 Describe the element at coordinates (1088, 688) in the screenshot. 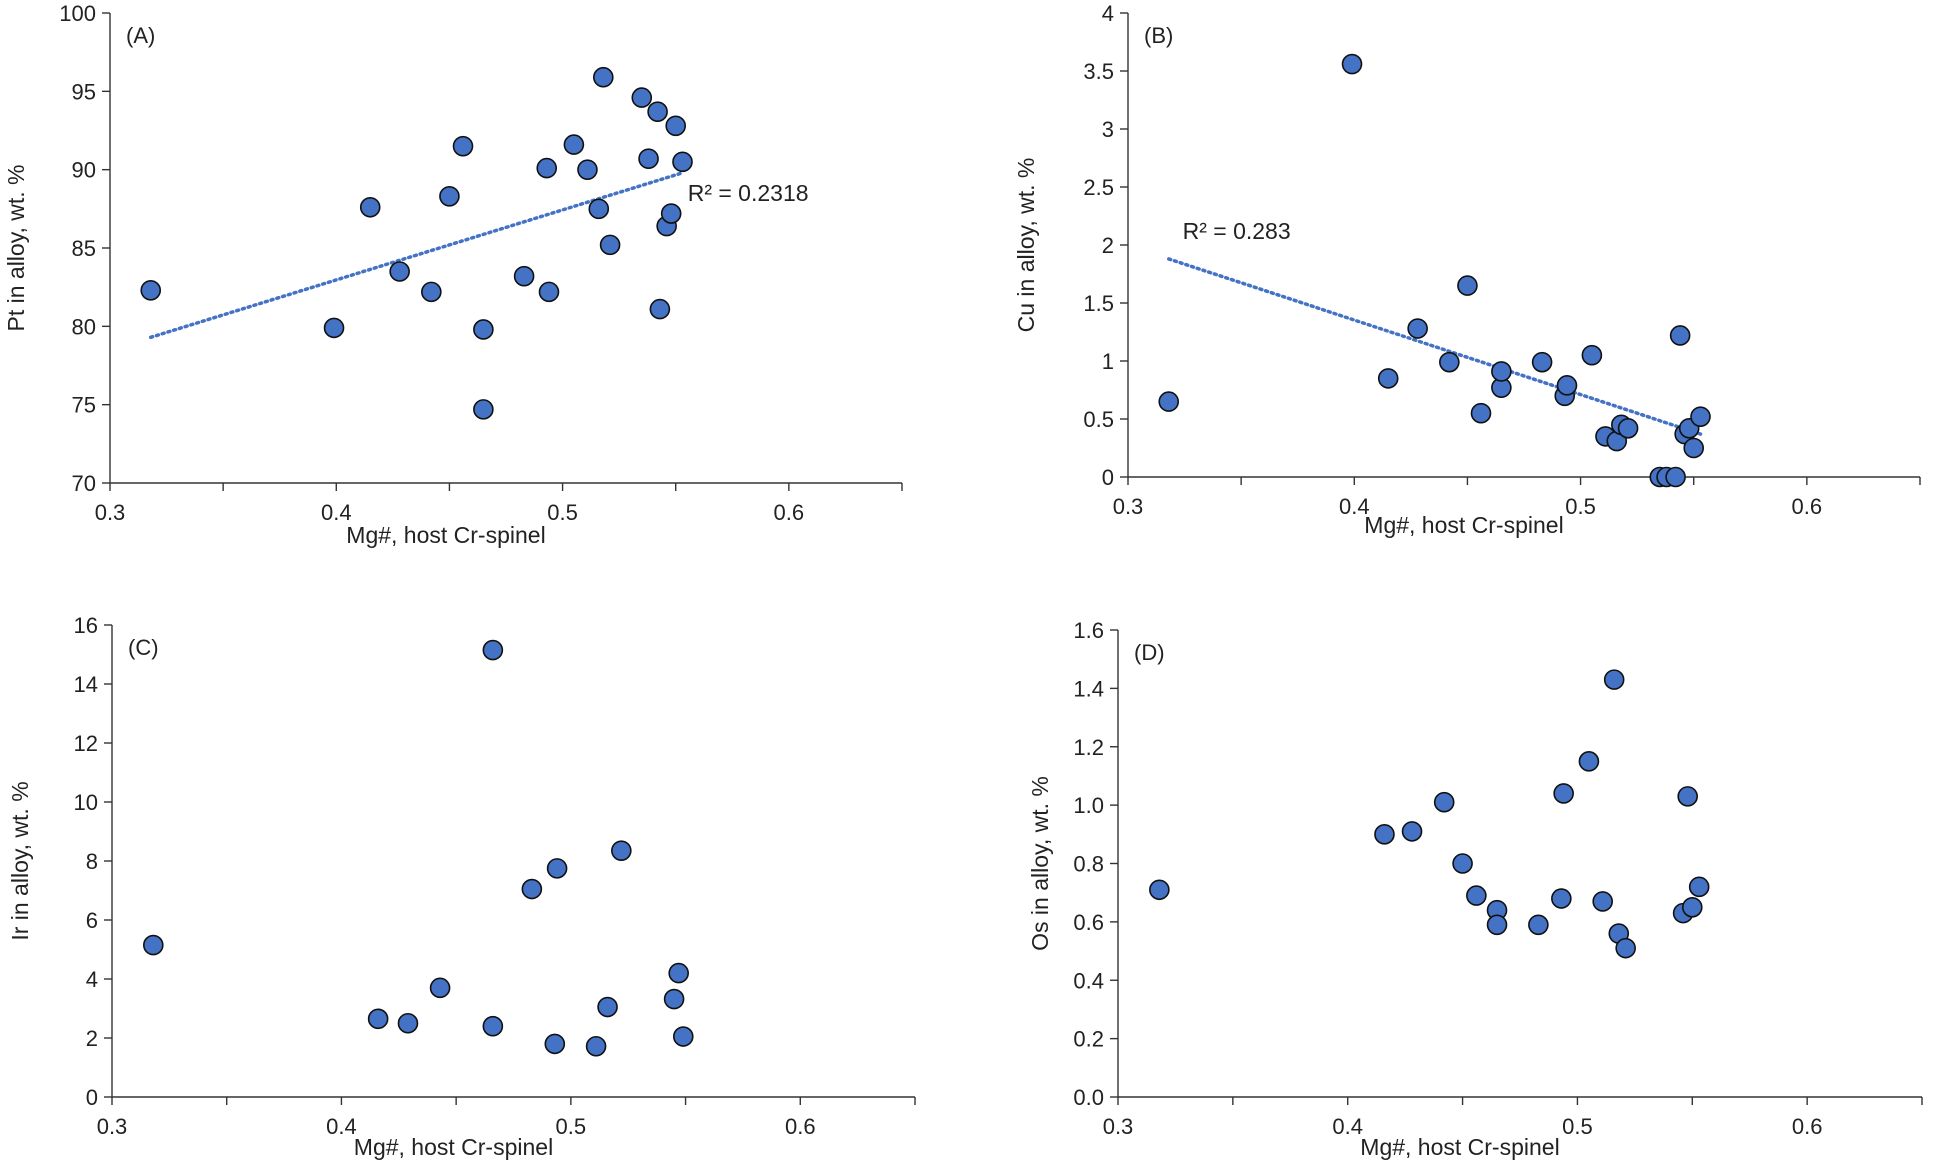

I see `y-tick-label: 1.4` at that location.